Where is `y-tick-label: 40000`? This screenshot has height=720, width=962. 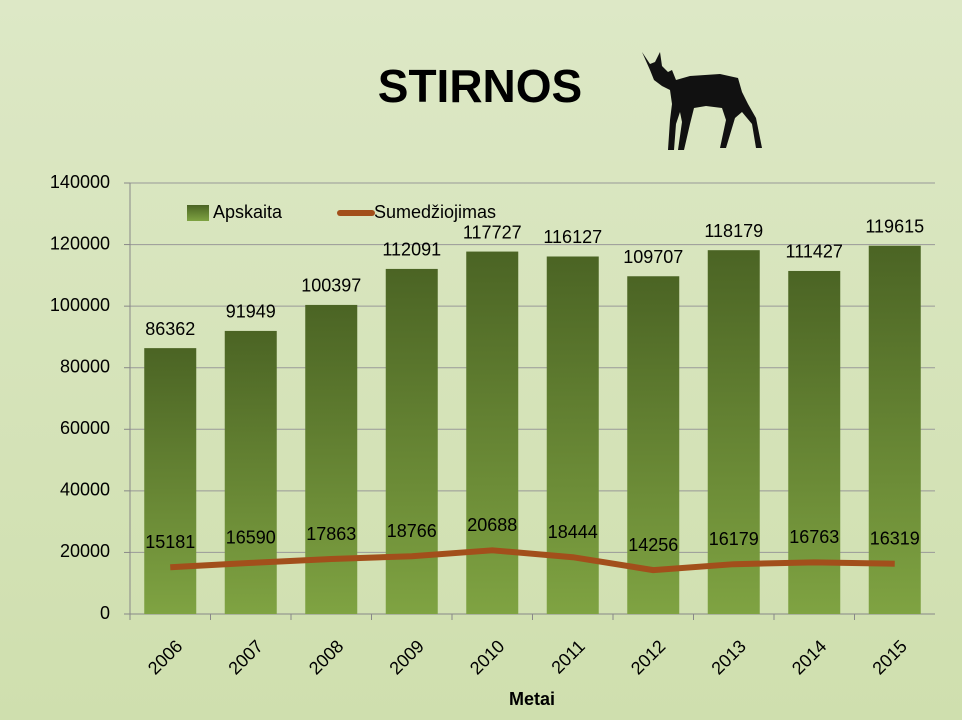
y-tick-label: 40000 is located at coordinates (85, 490).